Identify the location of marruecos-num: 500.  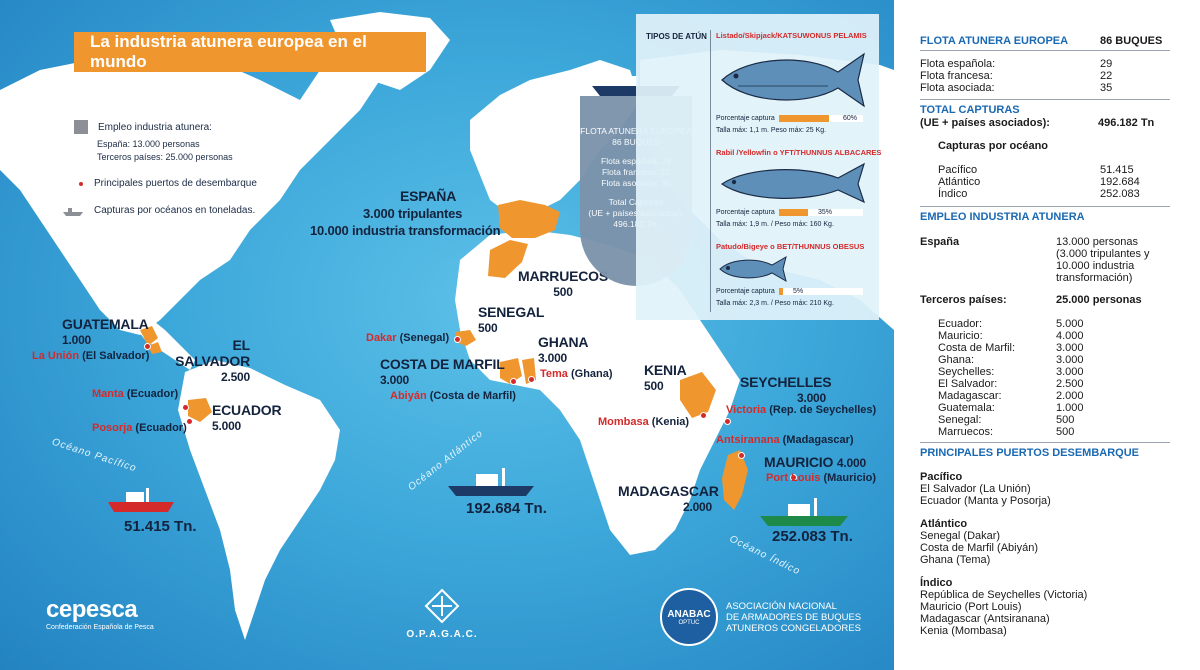
(563, 292).